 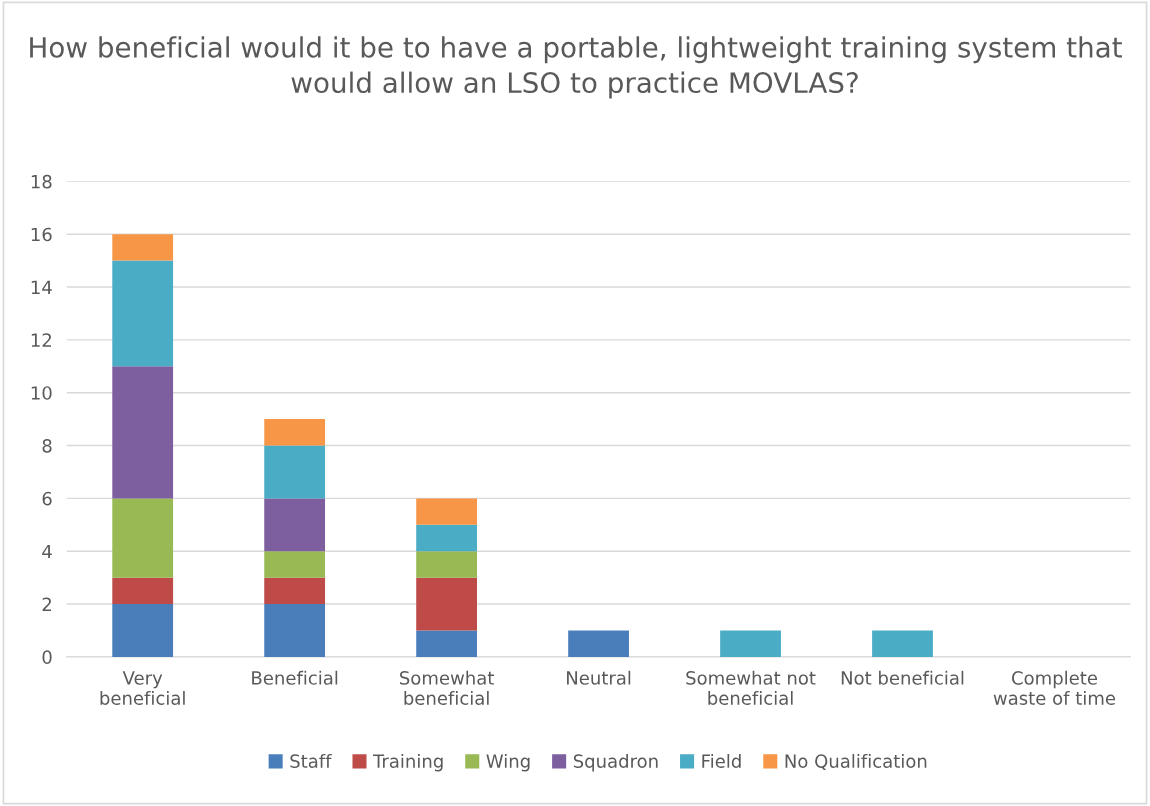 What do you see at coordinates (1054, 687) in the screenshot?
I see `x-tick-label: Complete waste of time` at bounding box center [1054, 687].